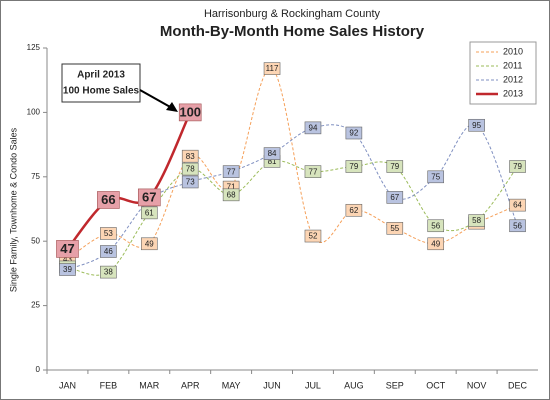  What do you see at coordinates (67, 259) in the screenshot?
I see `data-label: 43` at bounding box center [67, 259].